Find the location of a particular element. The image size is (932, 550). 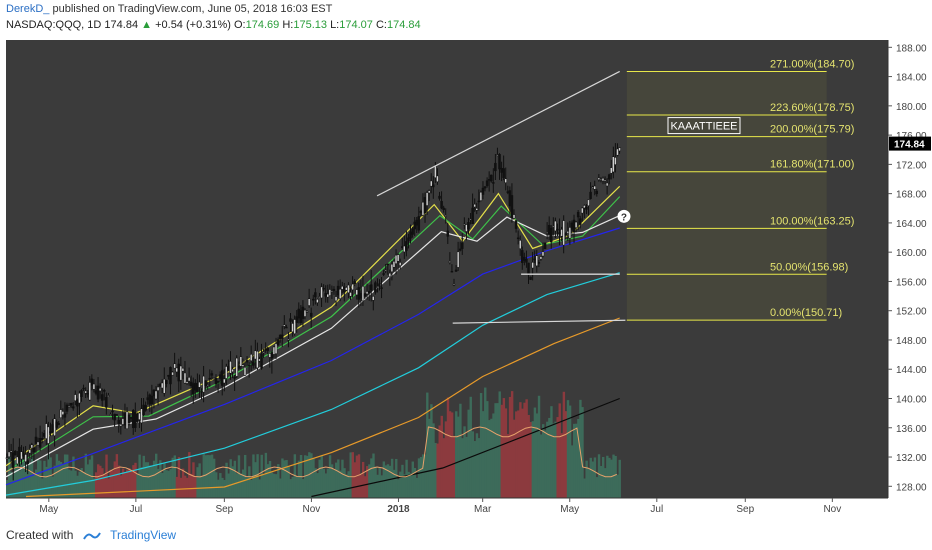

author-link: DerekD_ is located at coordinates (28, 9).